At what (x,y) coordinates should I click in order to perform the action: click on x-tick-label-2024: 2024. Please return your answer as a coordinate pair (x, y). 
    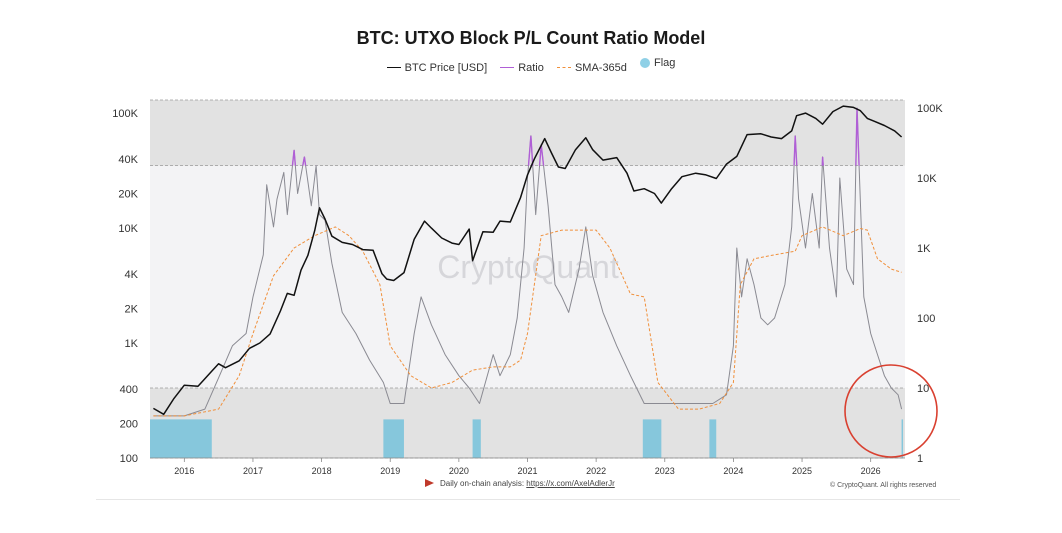
    Looking at the image, I should click on (733, 471).